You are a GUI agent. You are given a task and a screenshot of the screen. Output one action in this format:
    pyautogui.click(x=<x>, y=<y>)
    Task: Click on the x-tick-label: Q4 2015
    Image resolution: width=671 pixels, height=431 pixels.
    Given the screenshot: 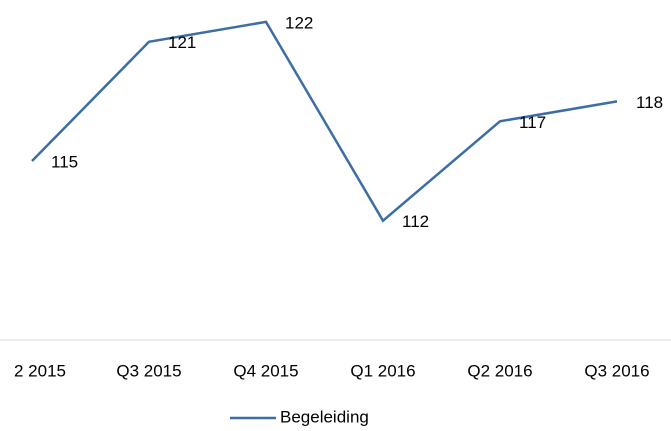 What is the action you would take?
    pyautogui.click(x=265, y=370)
    